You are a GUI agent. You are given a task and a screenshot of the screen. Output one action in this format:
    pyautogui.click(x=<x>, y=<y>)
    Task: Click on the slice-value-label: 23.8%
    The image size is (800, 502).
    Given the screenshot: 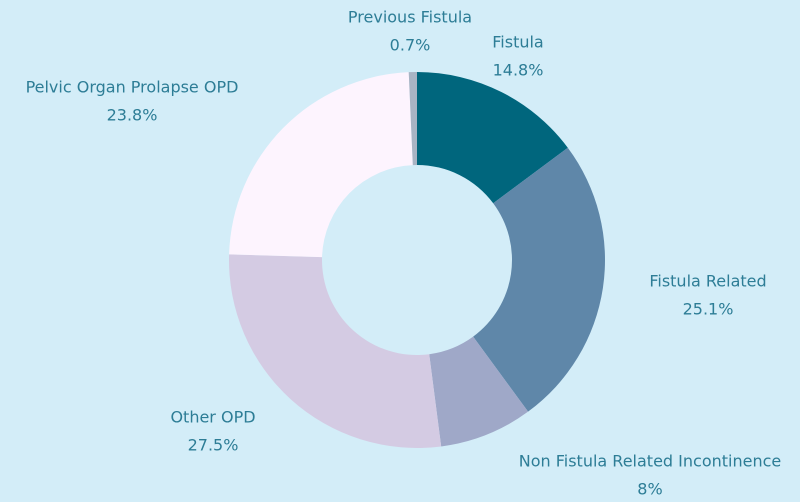 What is the action you would take?
    pyautogui.click(x=132, y=115)
    